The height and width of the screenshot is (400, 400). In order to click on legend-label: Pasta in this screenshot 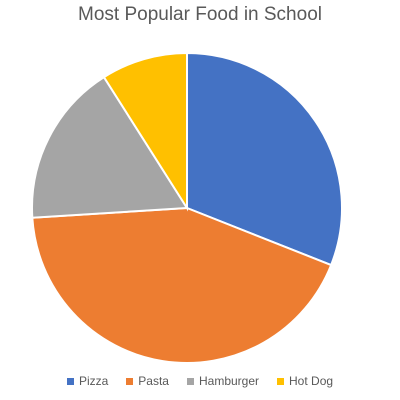, I will do `click(153, 381)`.